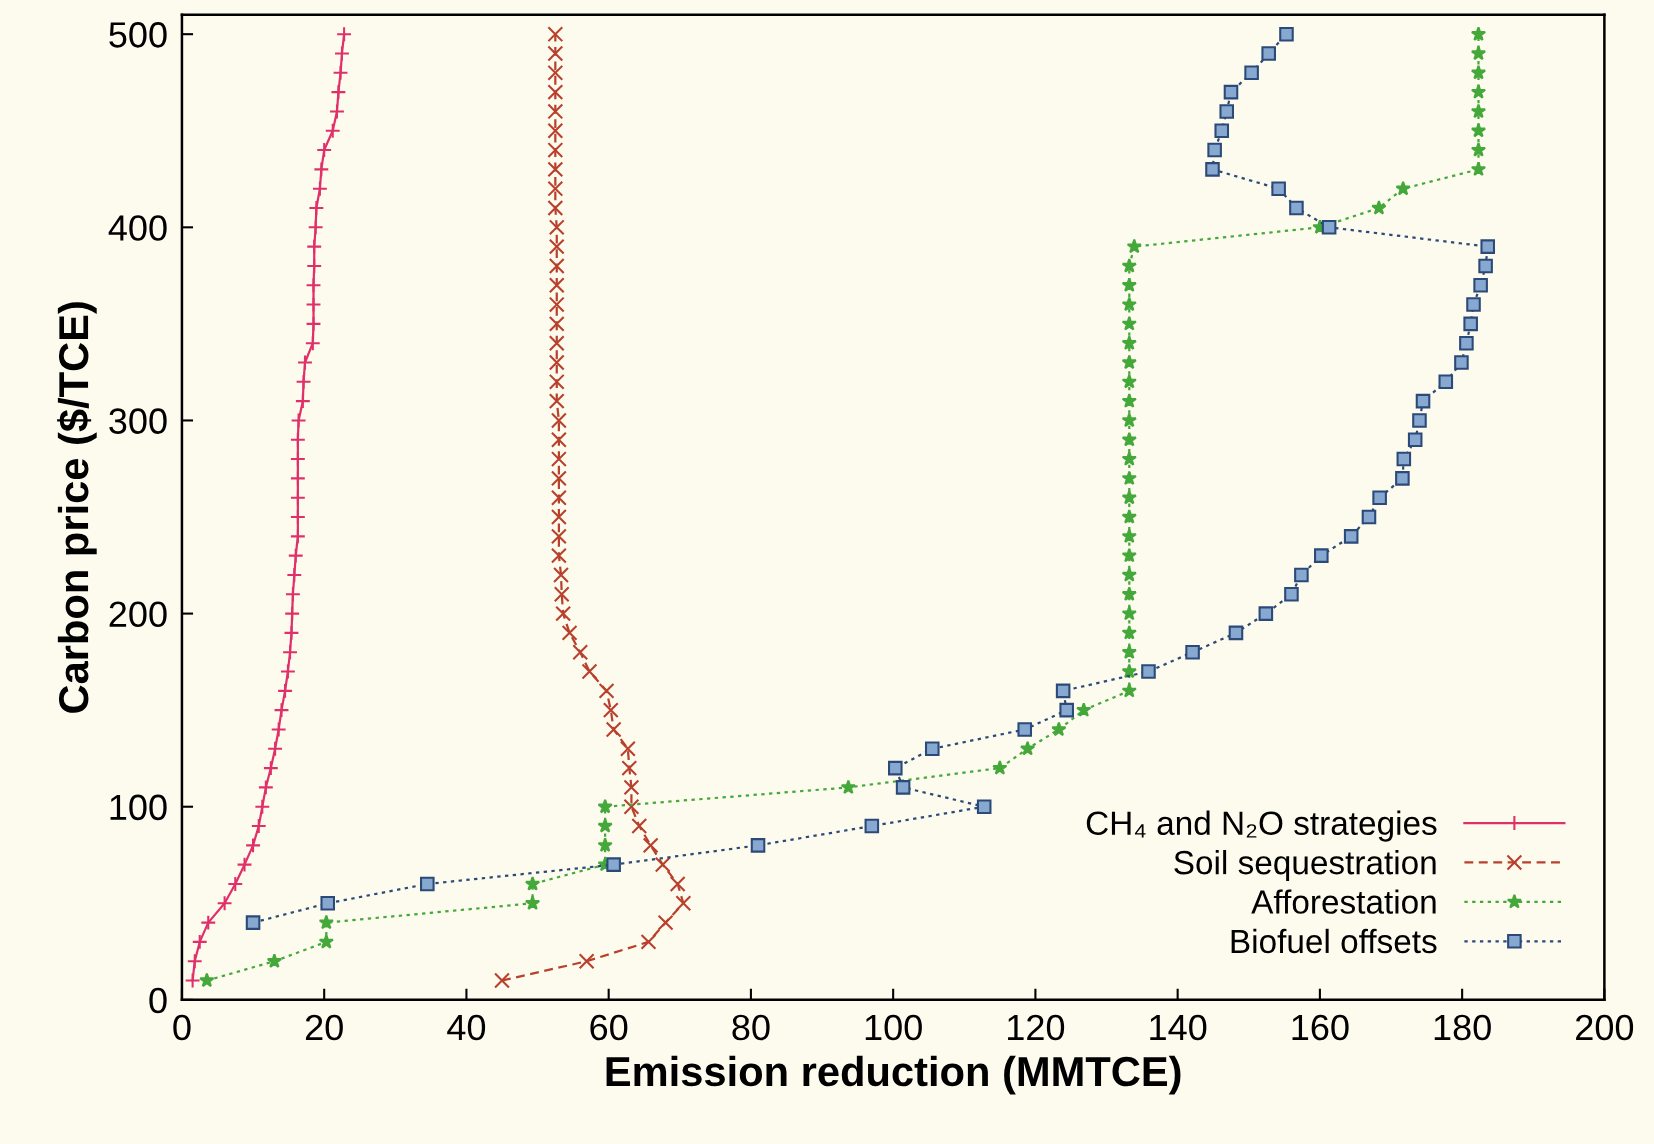 This screenshot has height=1144, width=1654. I want to click on x-tick-label: 20, so click(324, 1027).